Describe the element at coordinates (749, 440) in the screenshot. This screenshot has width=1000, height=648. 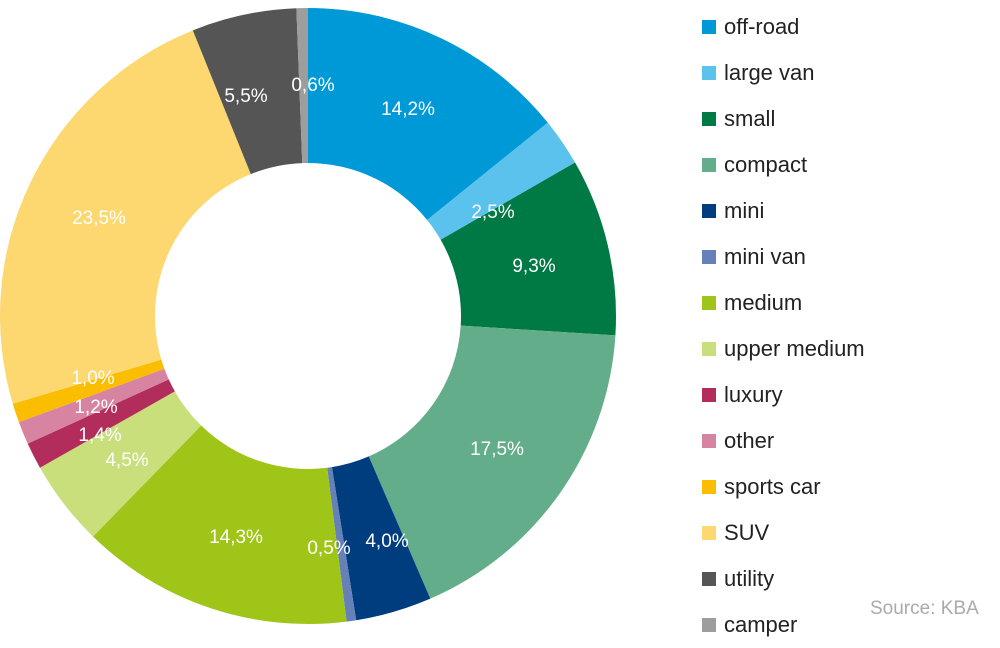
I see `legend-label: other` at that location.